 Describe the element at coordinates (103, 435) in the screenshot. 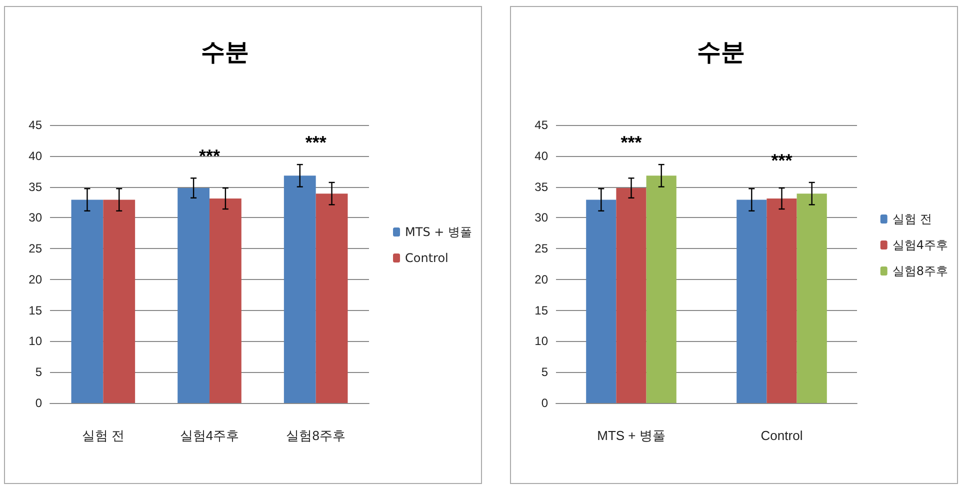

I see `x-tick-label: 실험 전` at that location.